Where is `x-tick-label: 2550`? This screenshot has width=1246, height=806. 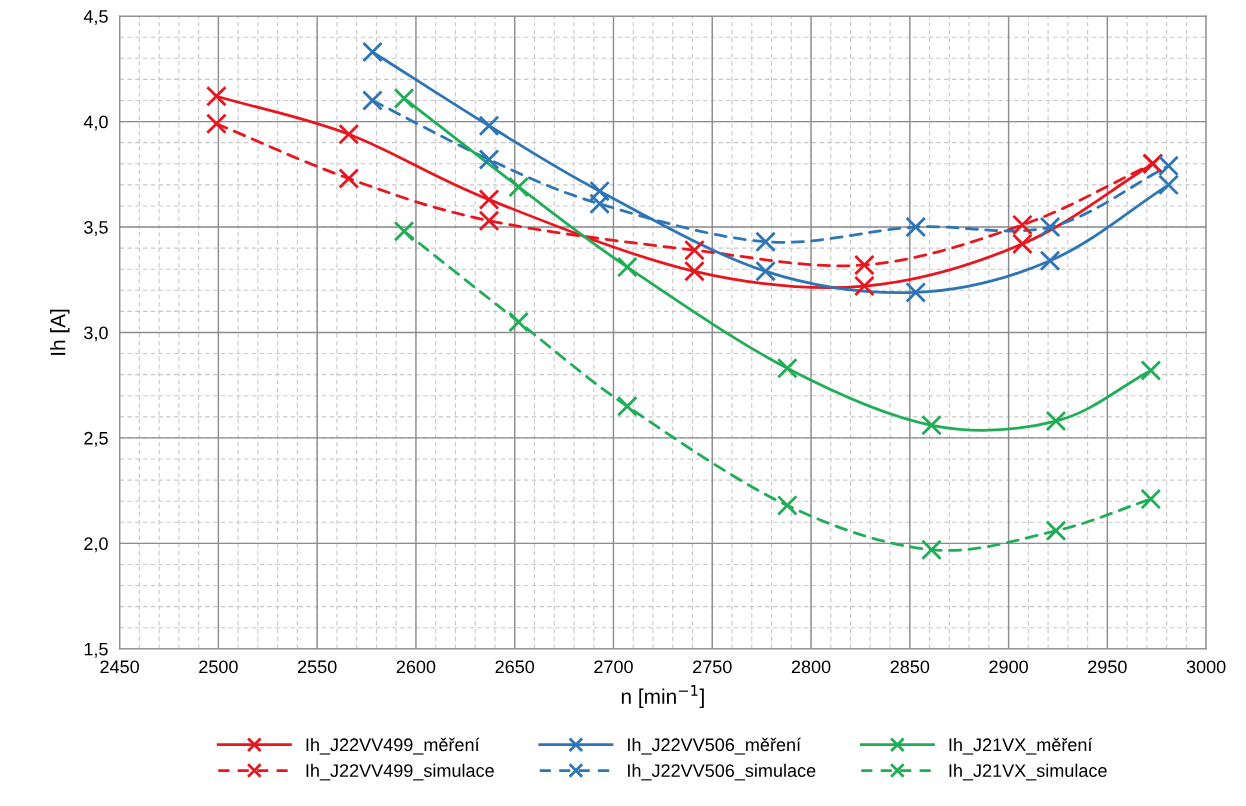
x-tick-label: 2550 is located at coordinates (317, 667).